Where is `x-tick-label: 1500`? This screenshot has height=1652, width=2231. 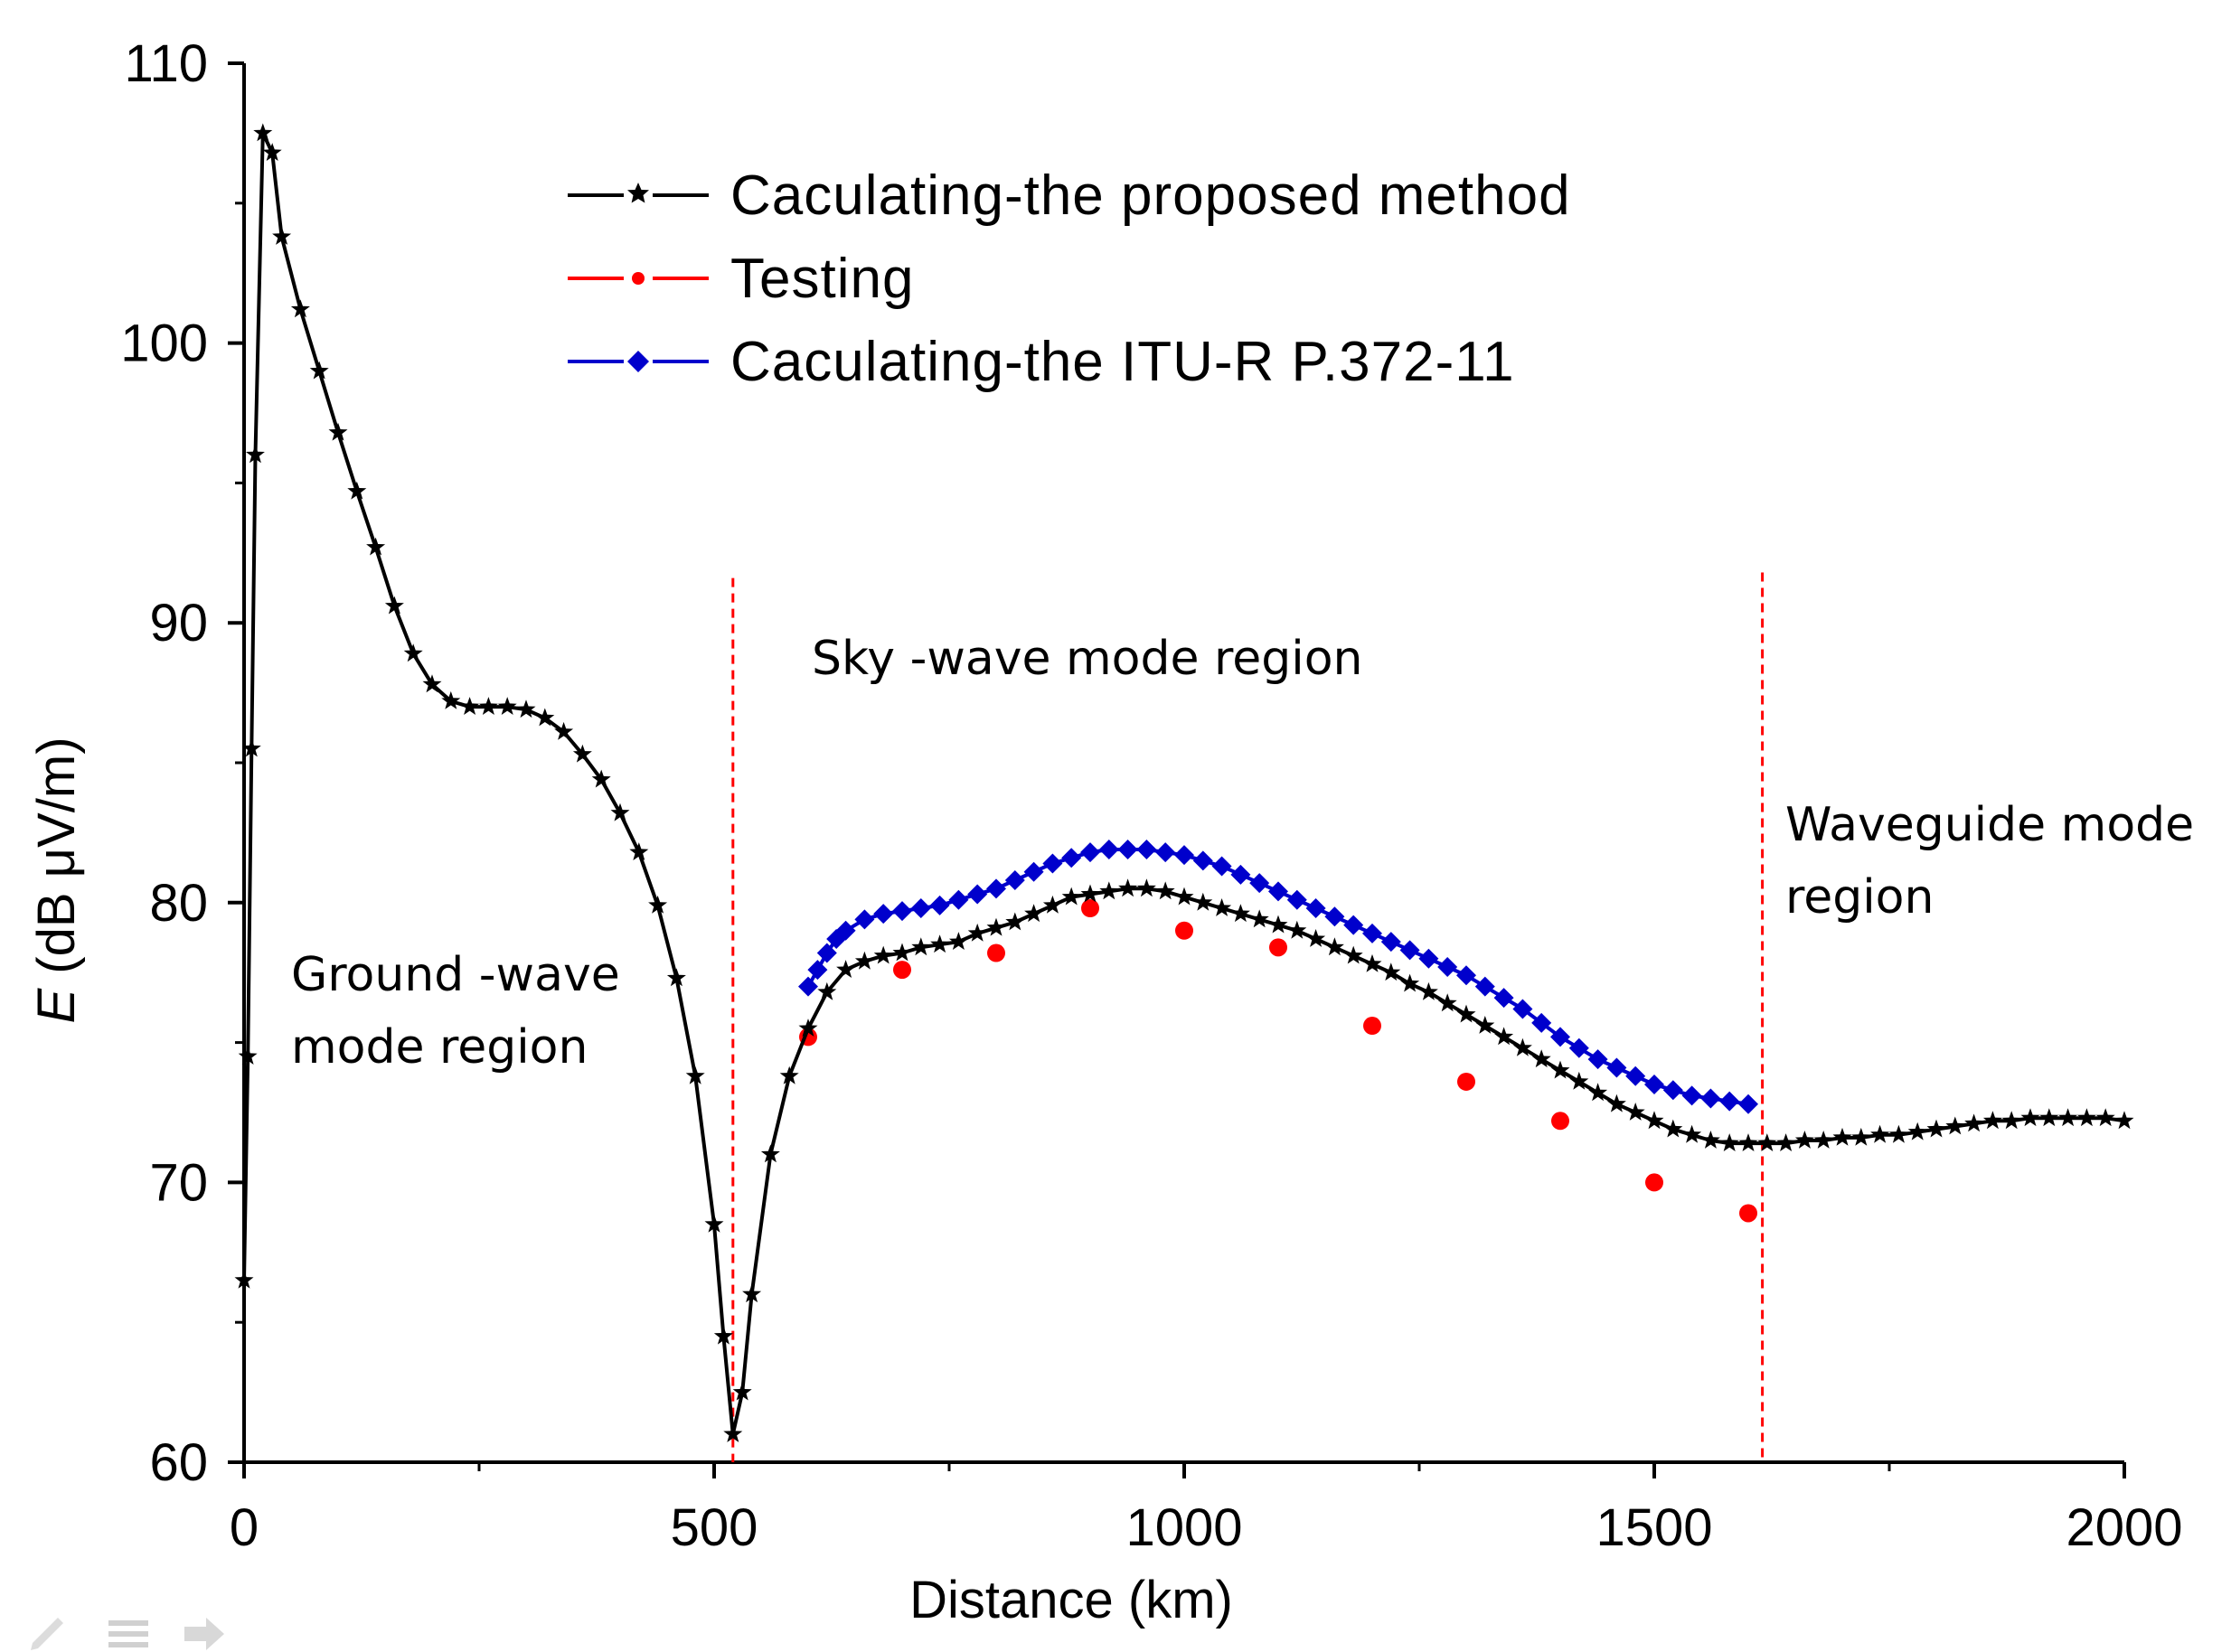
x-tick-label: 1500 is located at coordinates (1654, 1527).